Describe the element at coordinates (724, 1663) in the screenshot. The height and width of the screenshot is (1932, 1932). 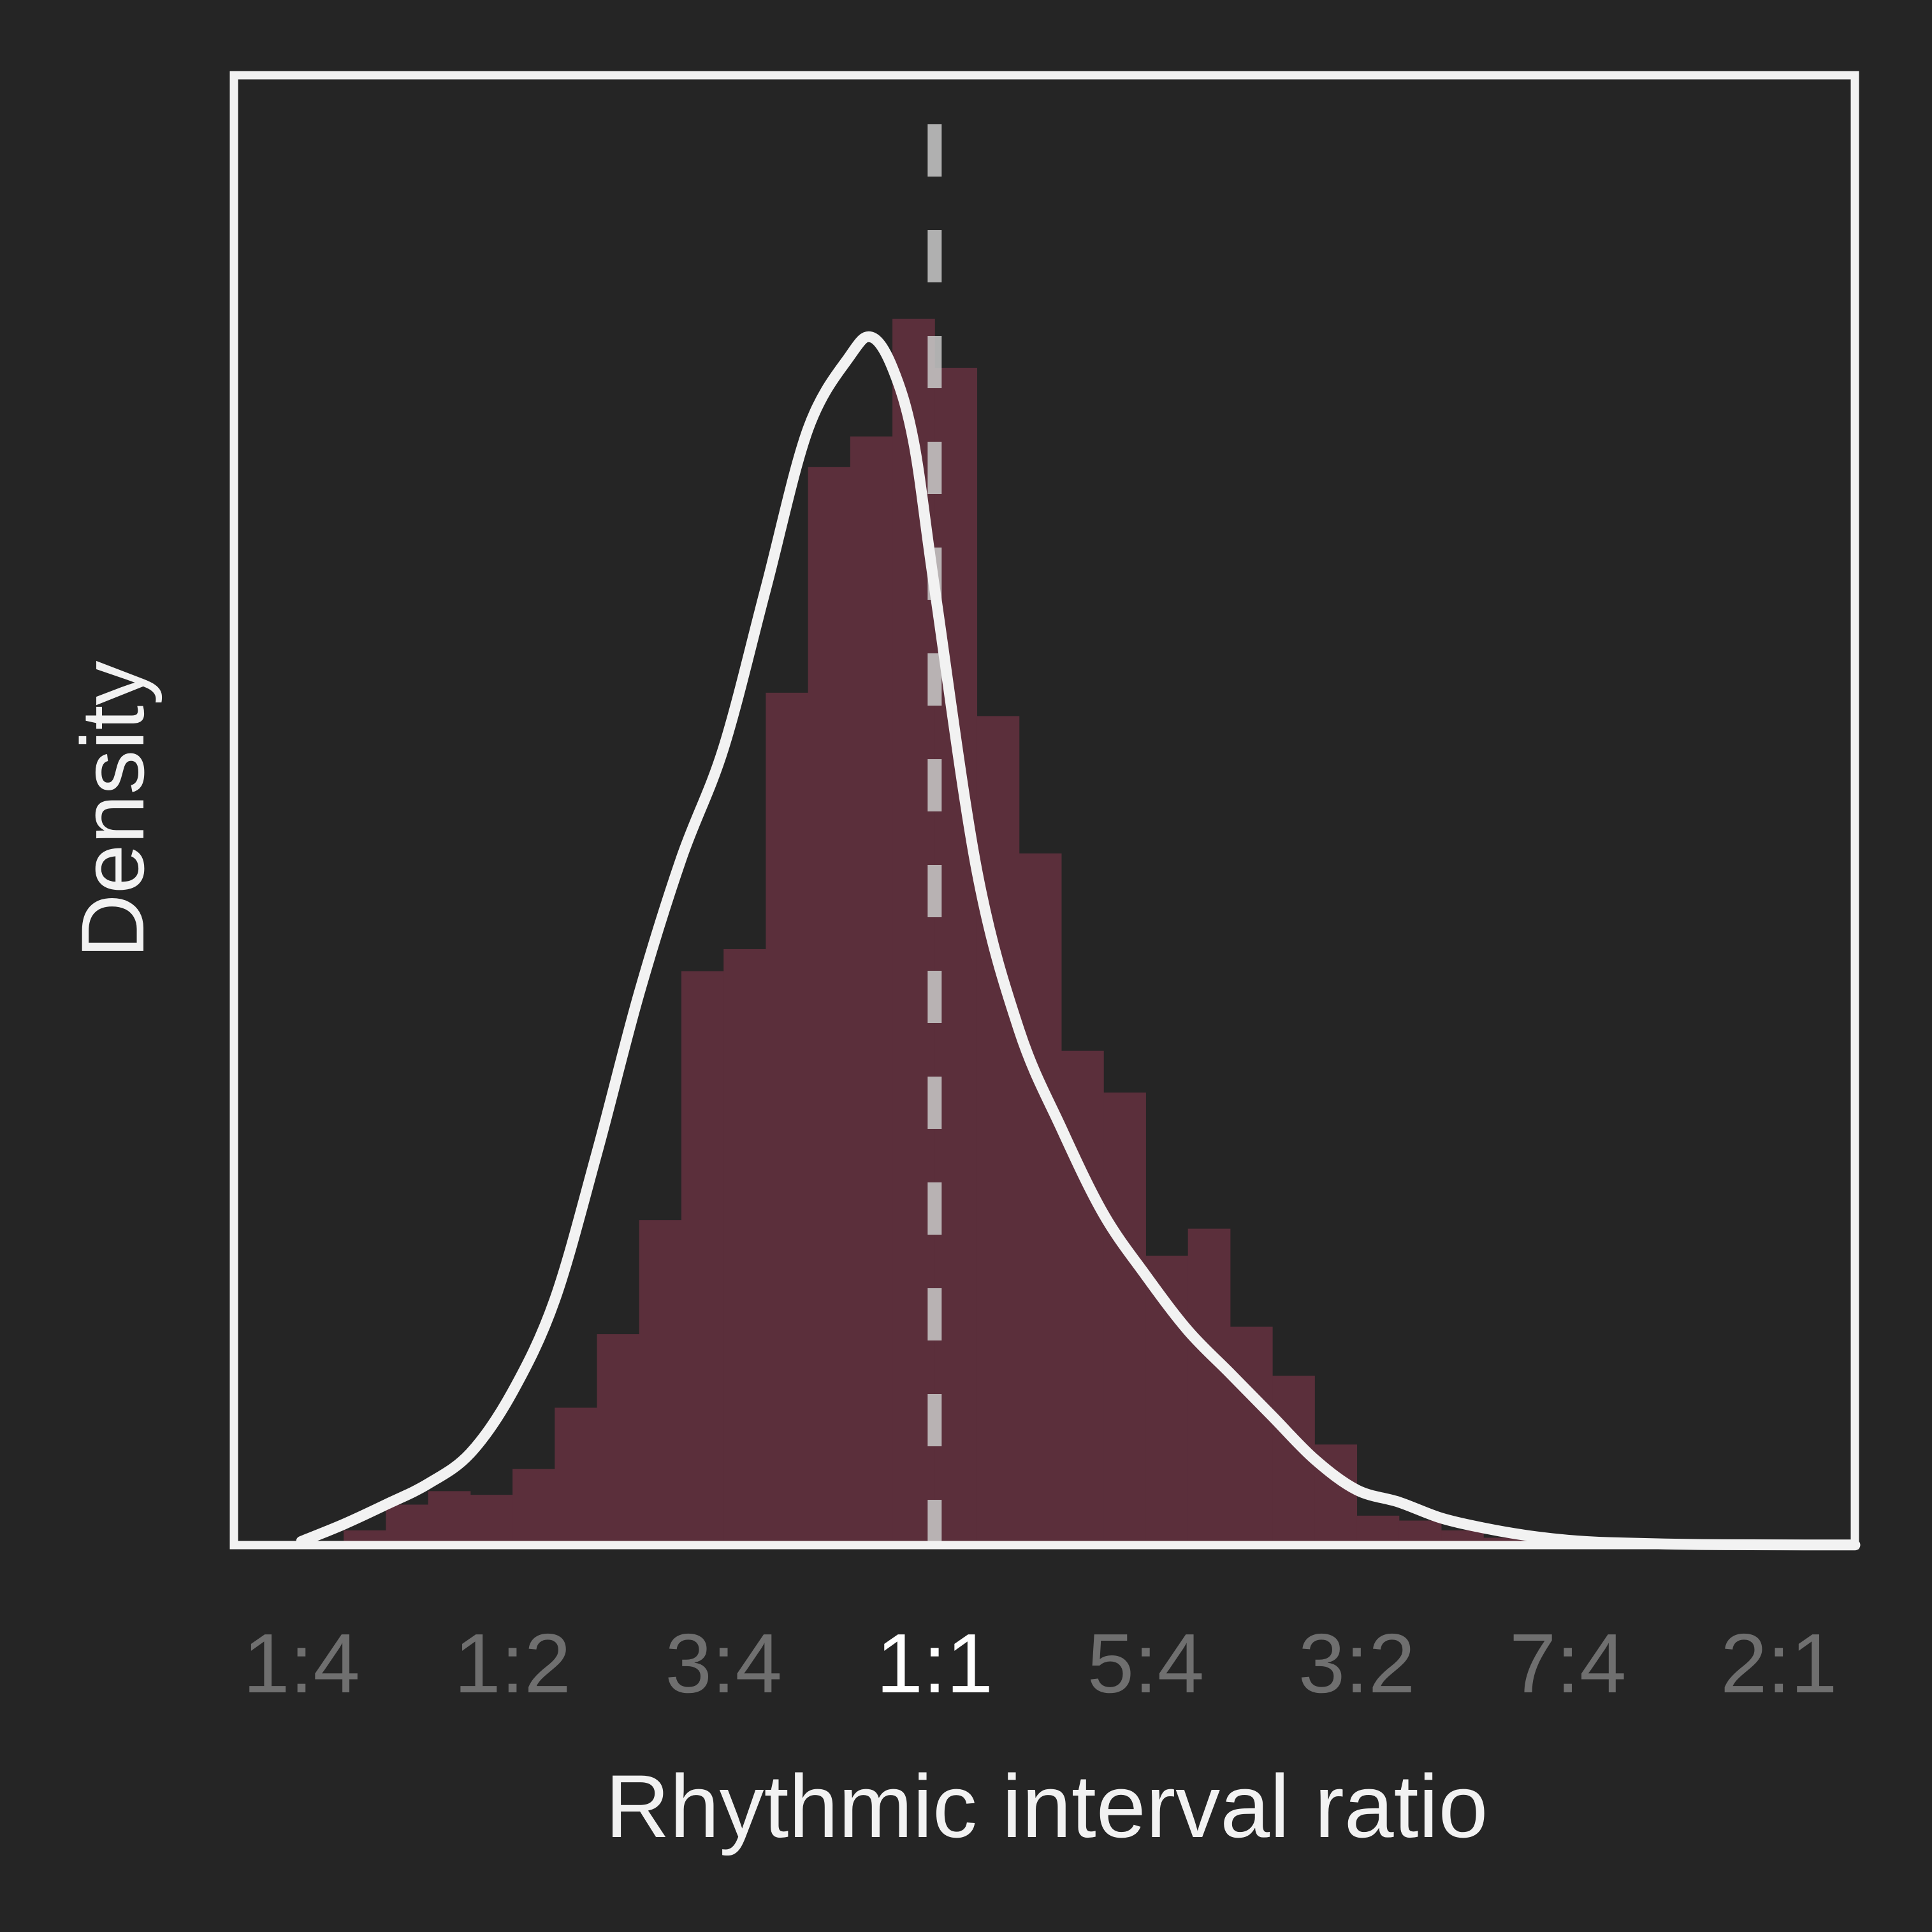
I see `x-tick-label: 3:4` at that location.